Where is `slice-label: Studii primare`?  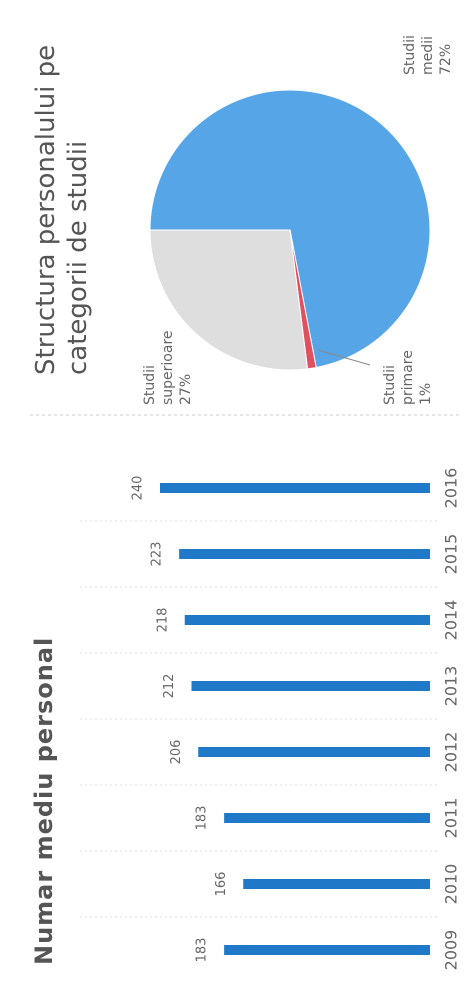 slice-label: Studii primare is located at coordinates (399, 377).